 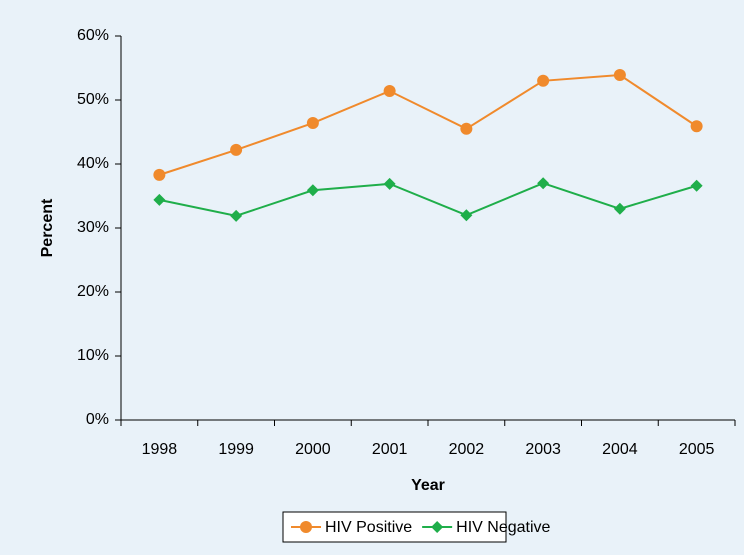 I want to click on x-tick-label: 2004, so click(x=620, y=449).